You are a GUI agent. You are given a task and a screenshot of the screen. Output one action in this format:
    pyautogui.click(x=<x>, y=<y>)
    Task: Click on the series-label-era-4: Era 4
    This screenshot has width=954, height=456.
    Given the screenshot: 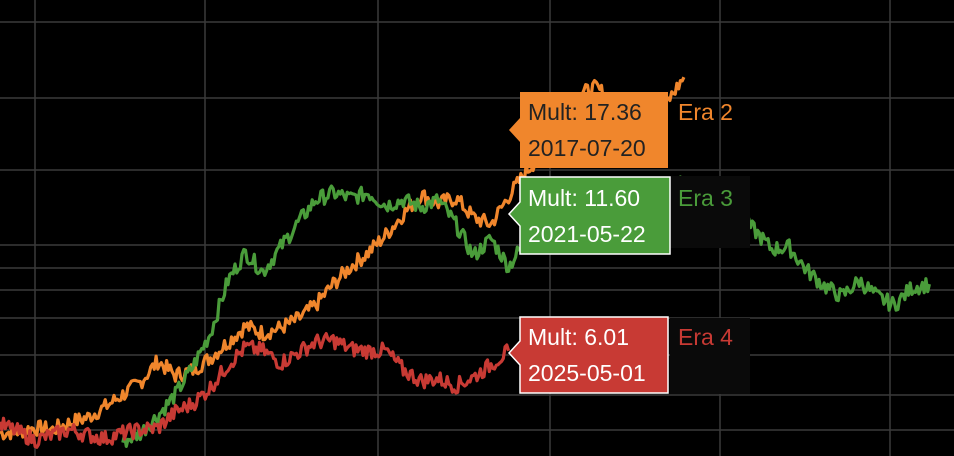 What is the action you would take?
    pyautogui.click(x=705, y=337)
    